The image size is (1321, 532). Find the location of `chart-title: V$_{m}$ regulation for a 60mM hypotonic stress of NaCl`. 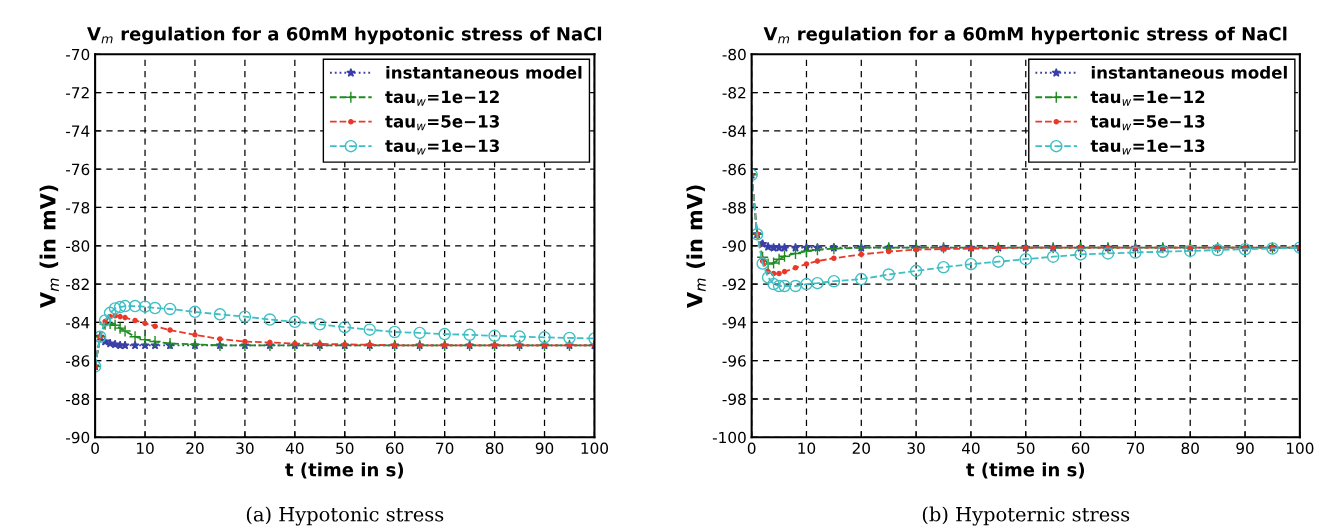

chart-title: V$_{m}$ regulation for a 60mM hypotonic stress of NaCl is located at coordinates (344, 35).